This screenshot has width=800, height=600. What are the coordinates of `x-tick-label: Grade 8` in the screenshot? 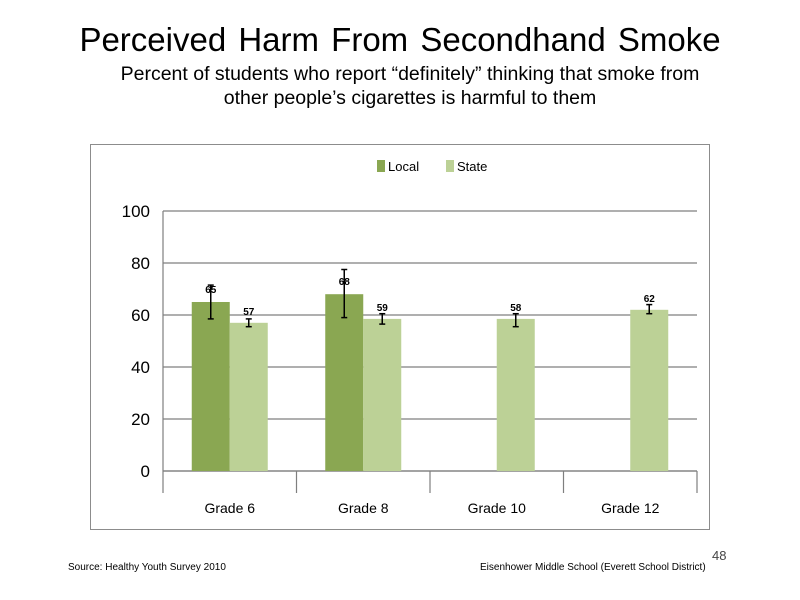 It's located at (363, 508).